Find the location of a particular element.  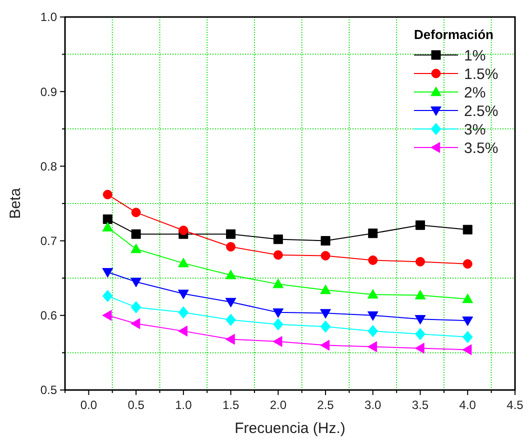

x-tick-label: 2.0 is located at coordinates (278, 405).